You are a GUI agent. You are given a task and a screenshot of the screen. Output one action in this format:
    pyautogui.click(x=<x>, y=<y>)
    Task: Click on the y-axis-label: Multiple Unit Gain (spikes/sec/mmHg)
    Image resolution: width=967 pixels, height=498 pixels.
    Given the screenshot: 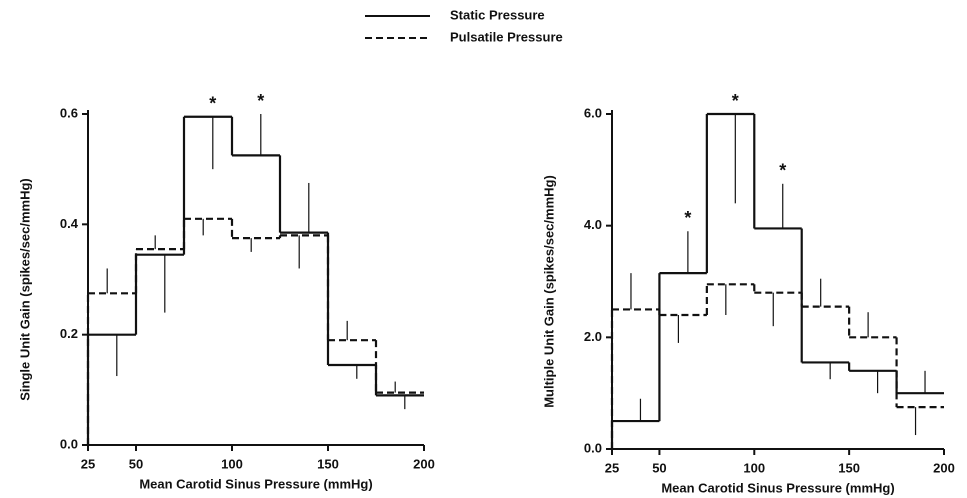 What is the action you would take?
    pyautogui.click(x=548, y=291)
    